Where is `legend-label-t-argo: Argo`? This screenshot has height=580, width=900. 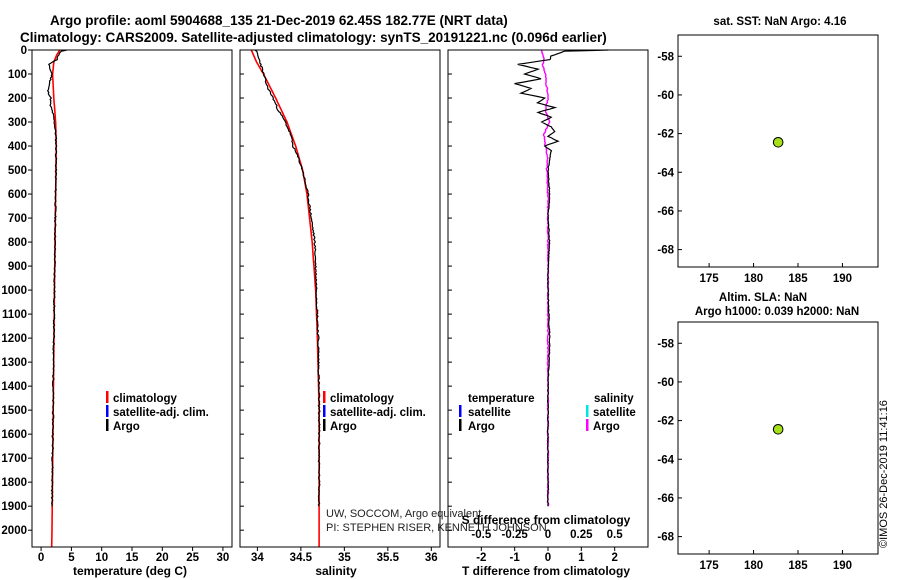 legend-label-t-argo: Argo is located at coordinates (481, 427).